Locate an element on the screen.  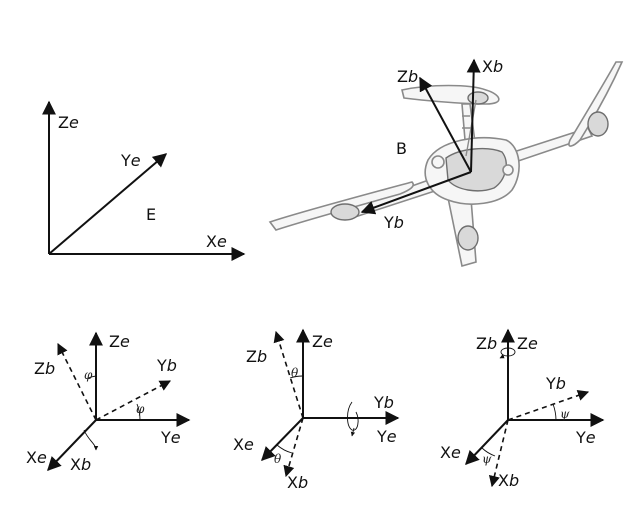
roll-panel: φ φ Ze Zb Yb Ye Xe Xb is located at coordinates (108, 402).